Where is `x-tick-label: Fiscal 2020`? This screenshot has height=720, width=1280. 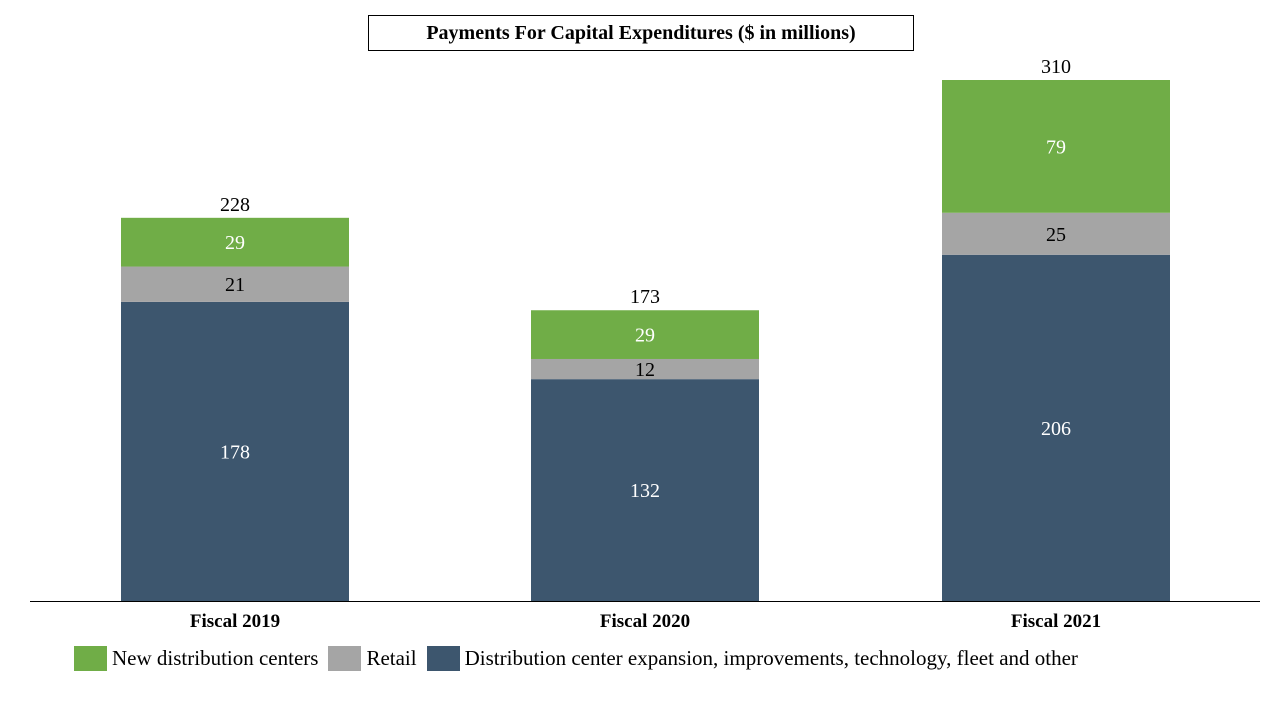 x-tick-label: Fiscal 2020 is located at coordinates (645, 621).